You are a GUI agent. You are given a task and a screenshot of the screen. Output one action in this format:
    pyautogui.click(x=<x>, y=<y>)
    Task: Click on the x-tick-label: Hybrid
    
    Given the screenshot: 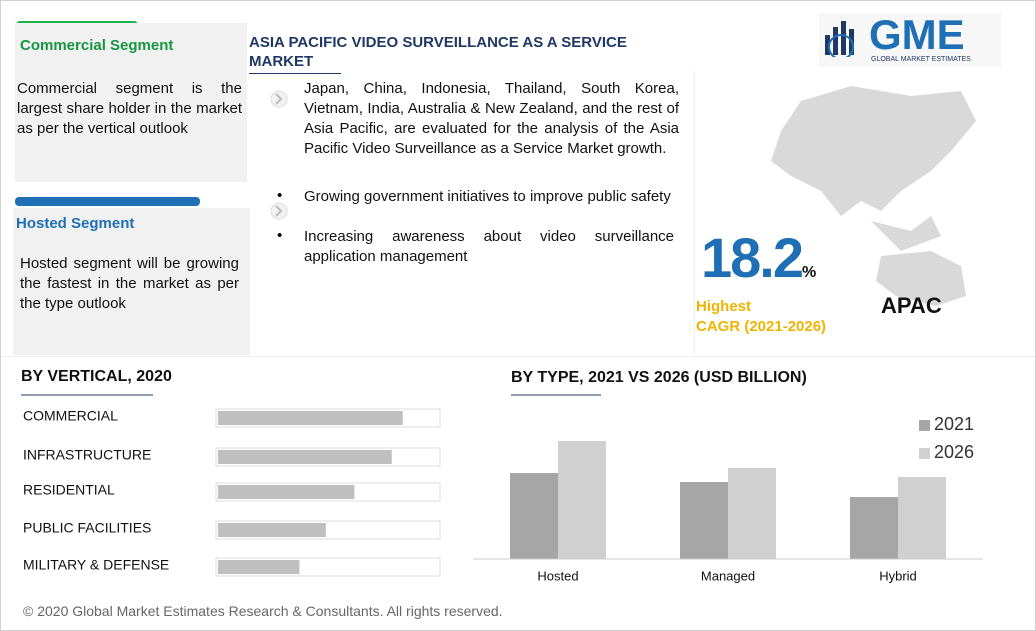 What is the action you would take?
    pyautogui.click(x=898, y=575)
    